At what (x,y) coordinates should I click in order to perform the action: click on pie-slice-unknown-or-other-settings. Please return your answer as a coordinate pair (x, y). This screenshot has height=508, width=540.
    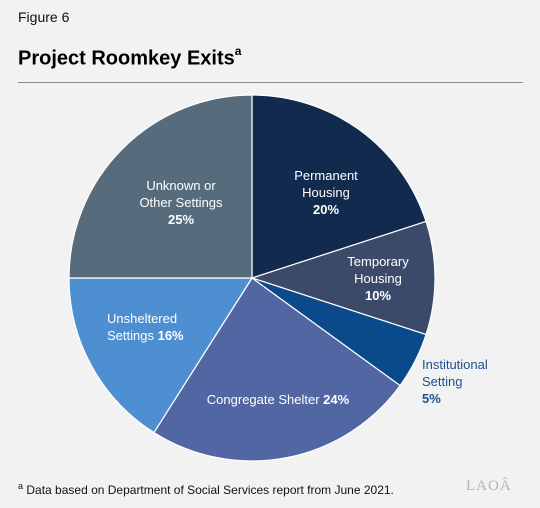
    Looking at the image, I should click on (160, 186).